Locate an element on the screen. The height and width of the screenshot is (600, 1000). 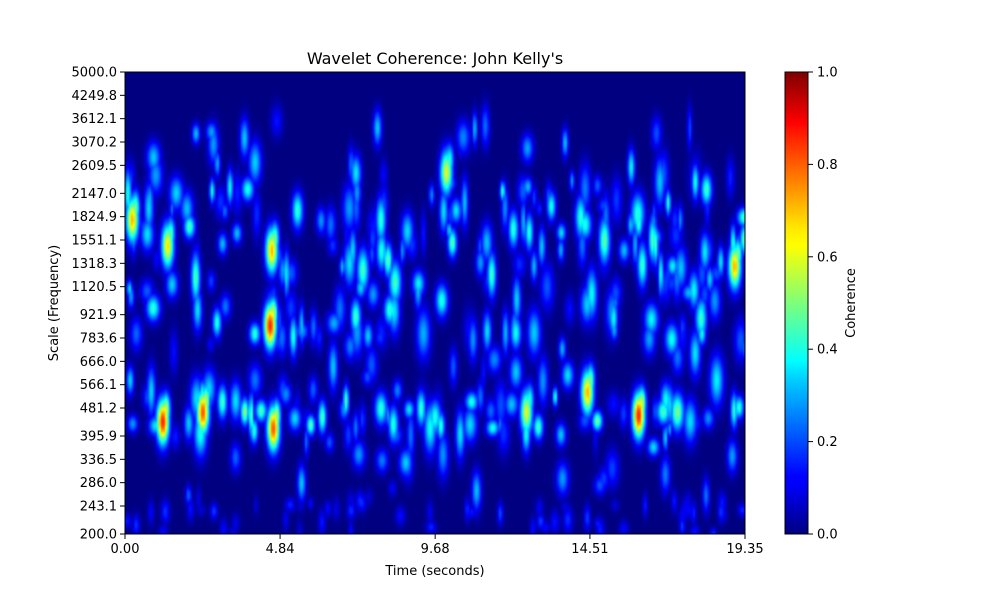
colorbar-tick-label: 0.4 is located at coordinates (827, 350).